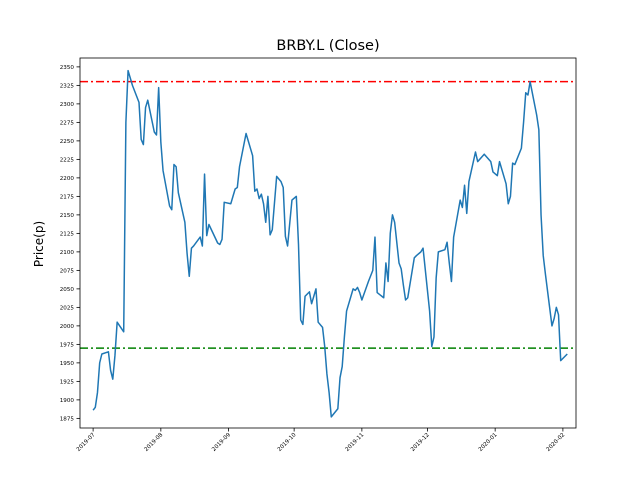 This screenshot has height=480, width=640. I want to click on y-axis-label: Price(p), so click(39, 244).